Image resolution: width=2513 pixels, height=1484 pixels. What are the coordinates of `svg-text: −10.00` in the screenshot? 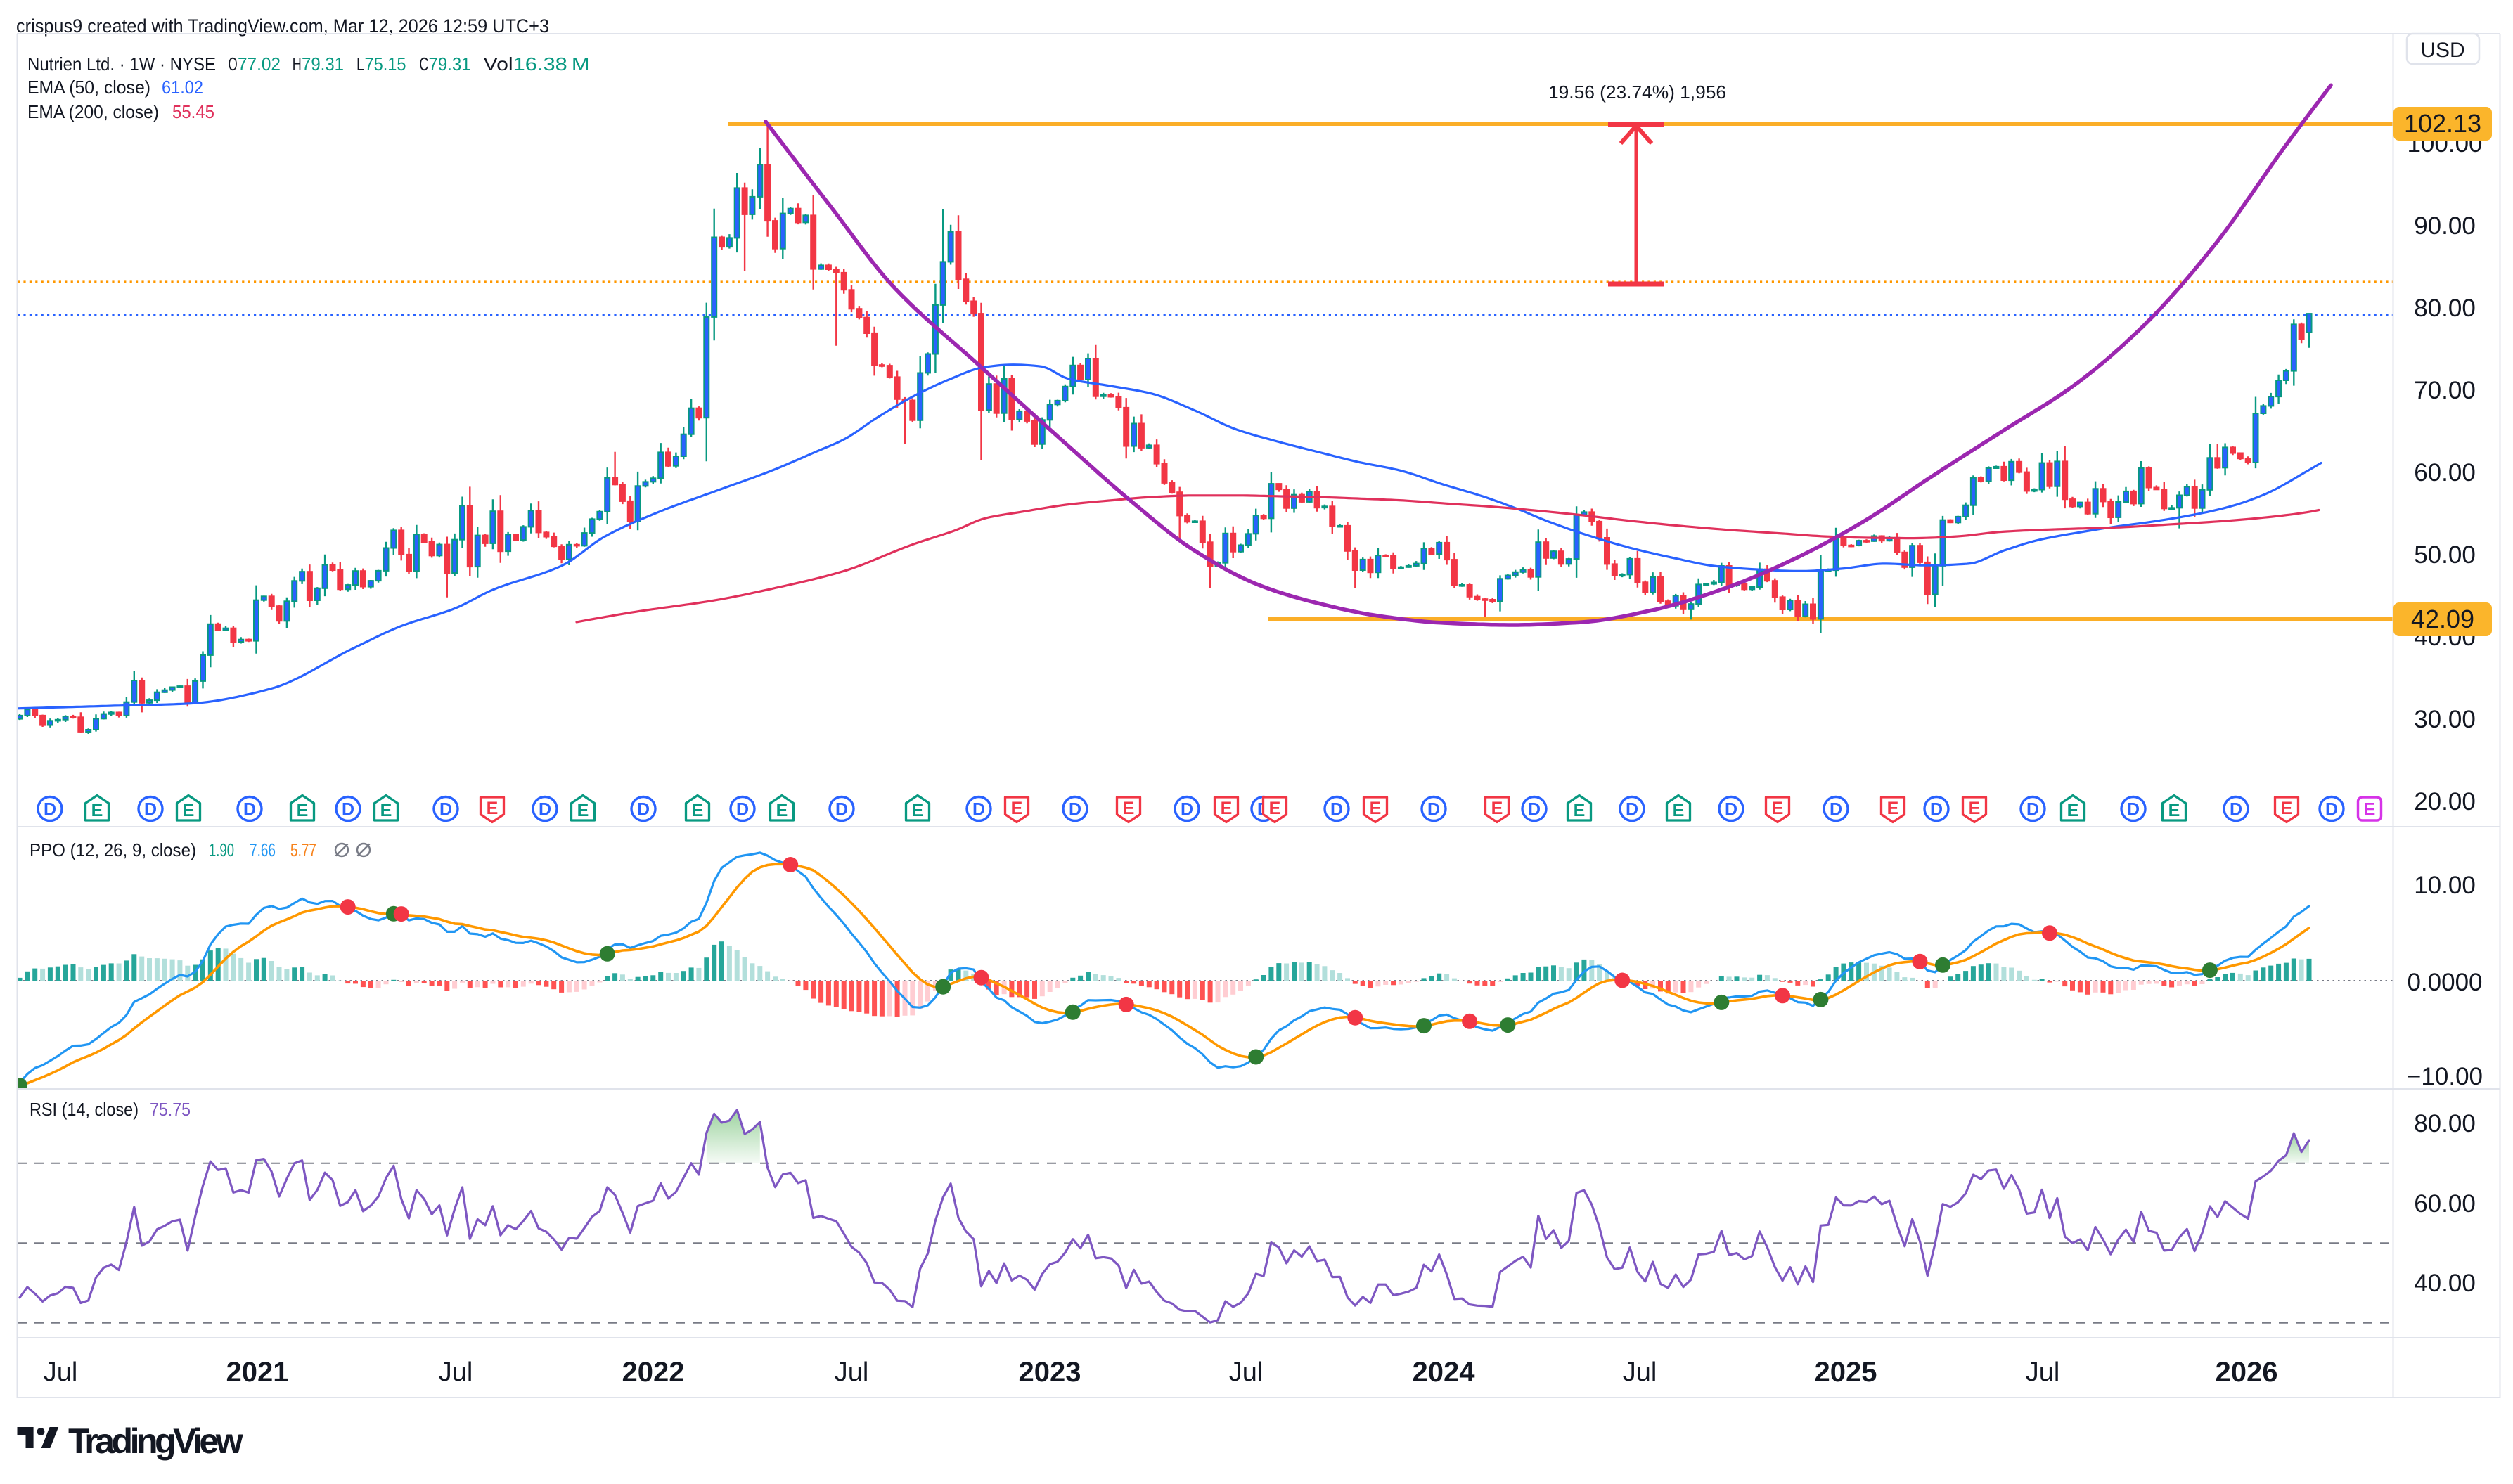 It's located at (2445, 1076).